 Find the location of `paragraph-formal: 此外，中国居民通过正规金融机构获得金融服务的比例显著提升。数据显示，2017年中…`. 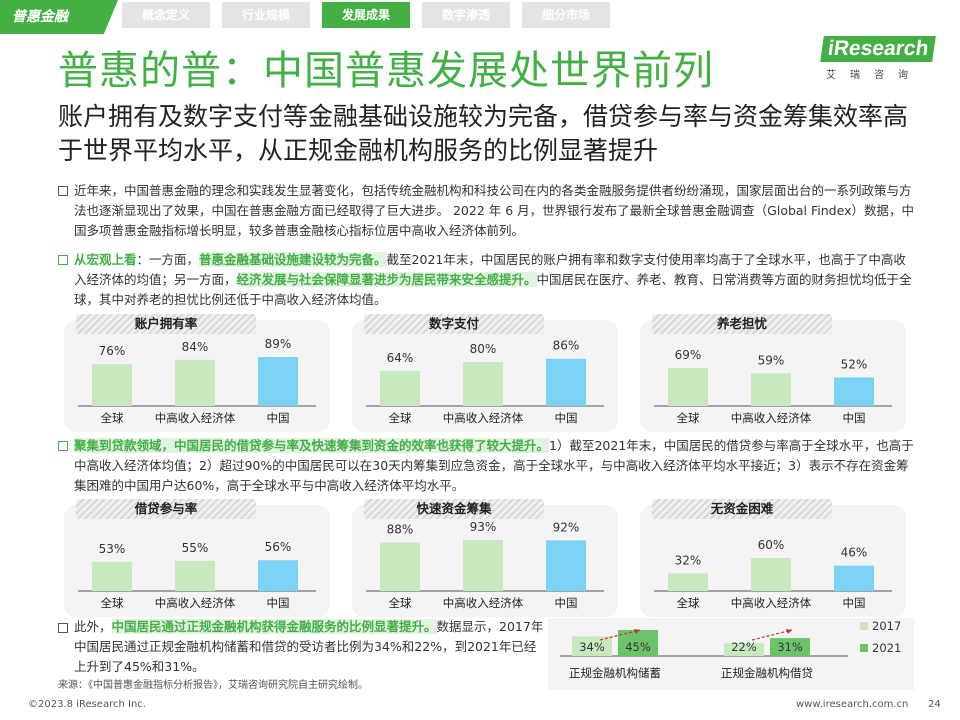

paragraph-formal: 此外，中国居民通过正规金融机构获得金融服务的比例显著提升。数据显示，2017年中… is located at coordinates (311, 647).